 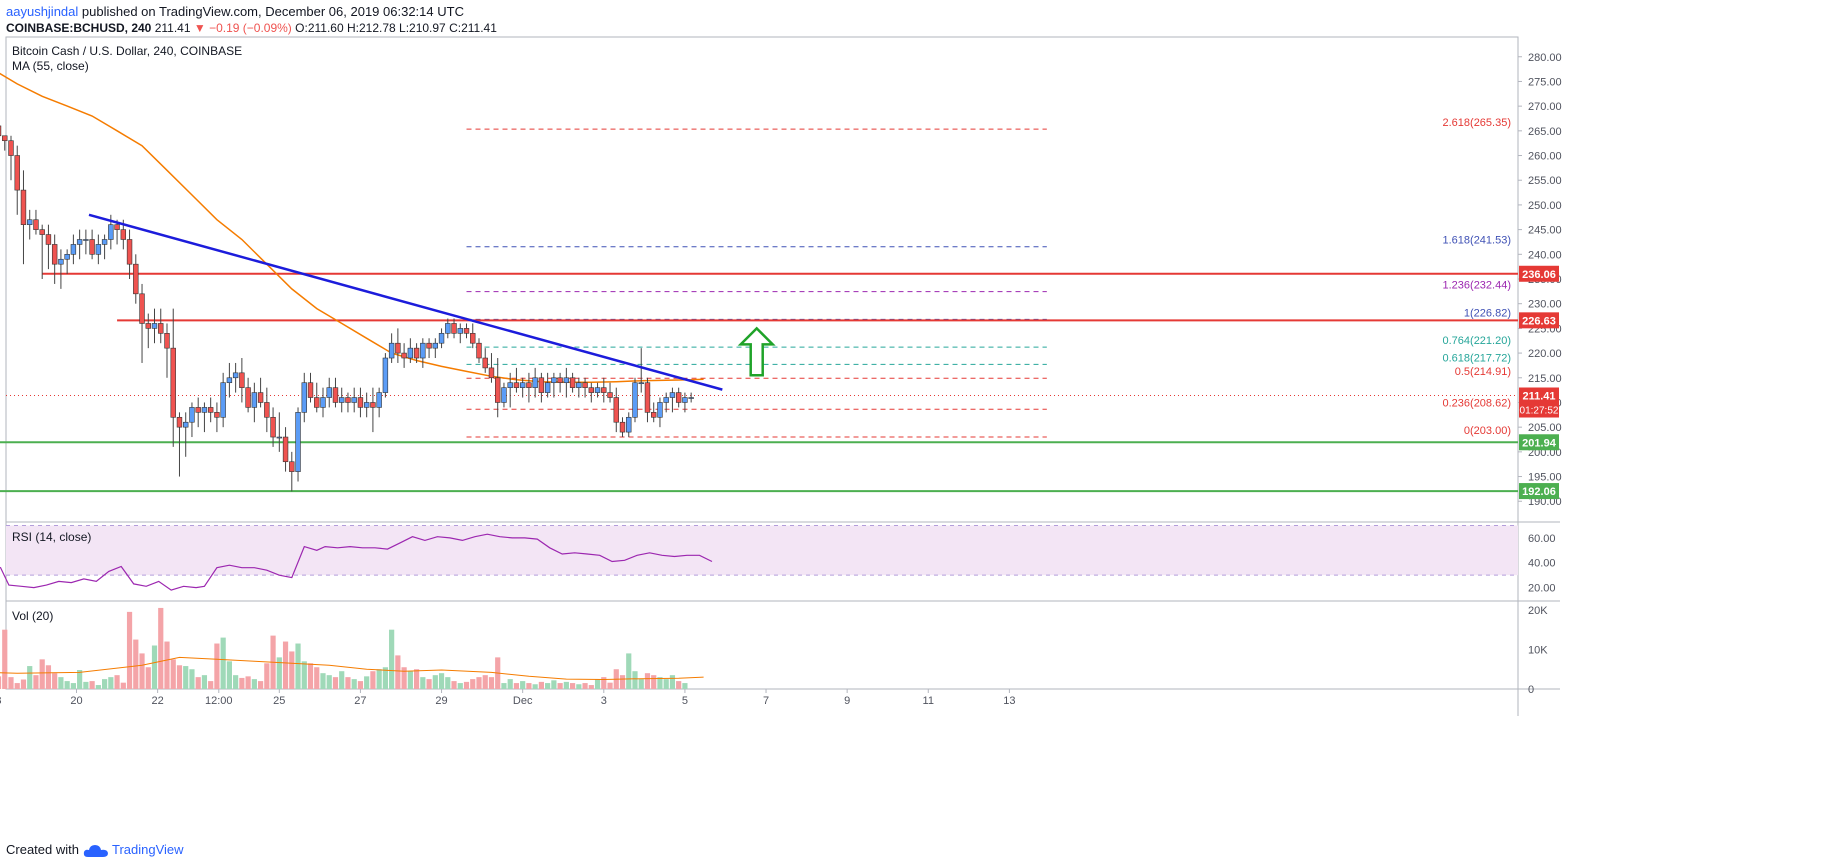 I want to click on time-axis-tick-label: 5, so click(x=685, y=701).